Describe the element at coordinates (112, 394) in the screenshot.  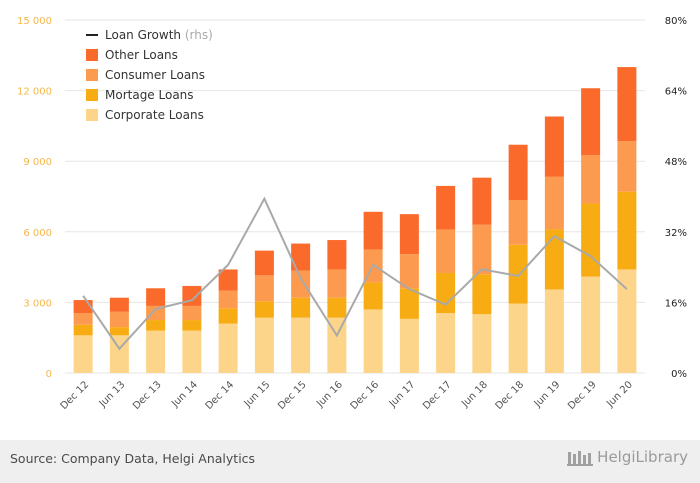
I see `x-tick-label: Jun 13` at that location.